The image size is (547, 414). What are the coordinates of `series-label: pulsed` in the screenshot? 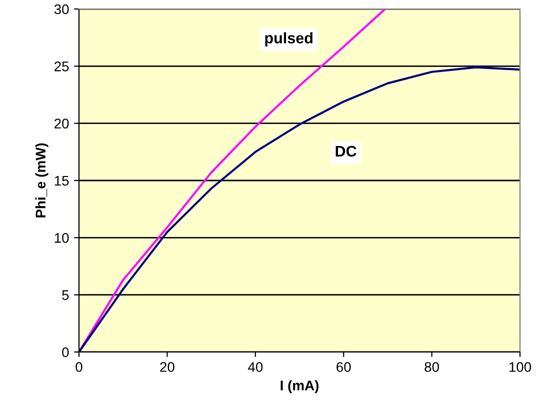 It's located at (288, 39).